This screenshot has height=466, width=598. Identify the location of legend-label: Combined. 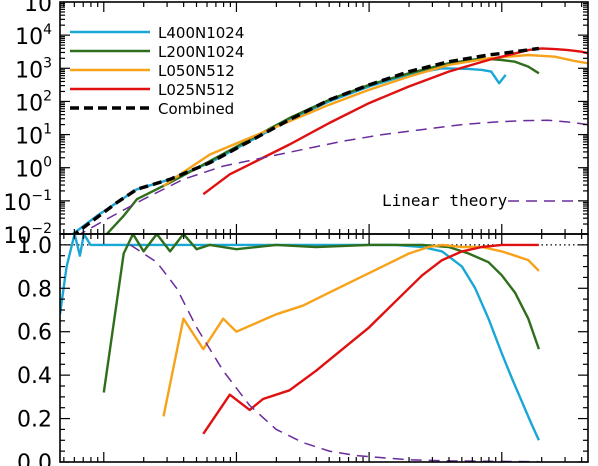
(196, 109).